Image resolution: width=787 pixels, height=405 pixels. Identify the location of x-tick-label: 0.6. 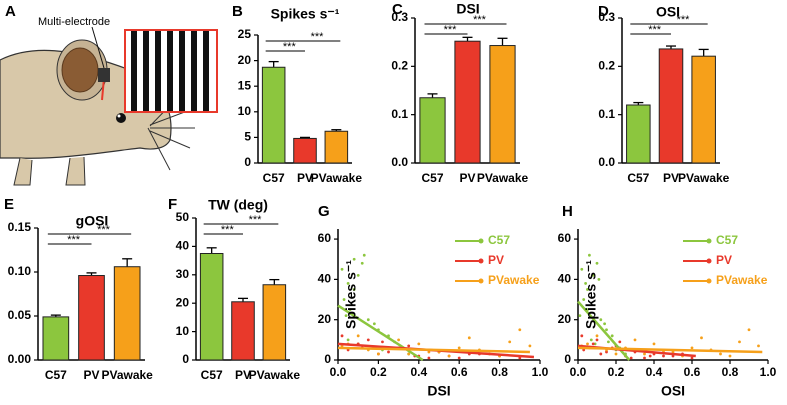
(459, 372).